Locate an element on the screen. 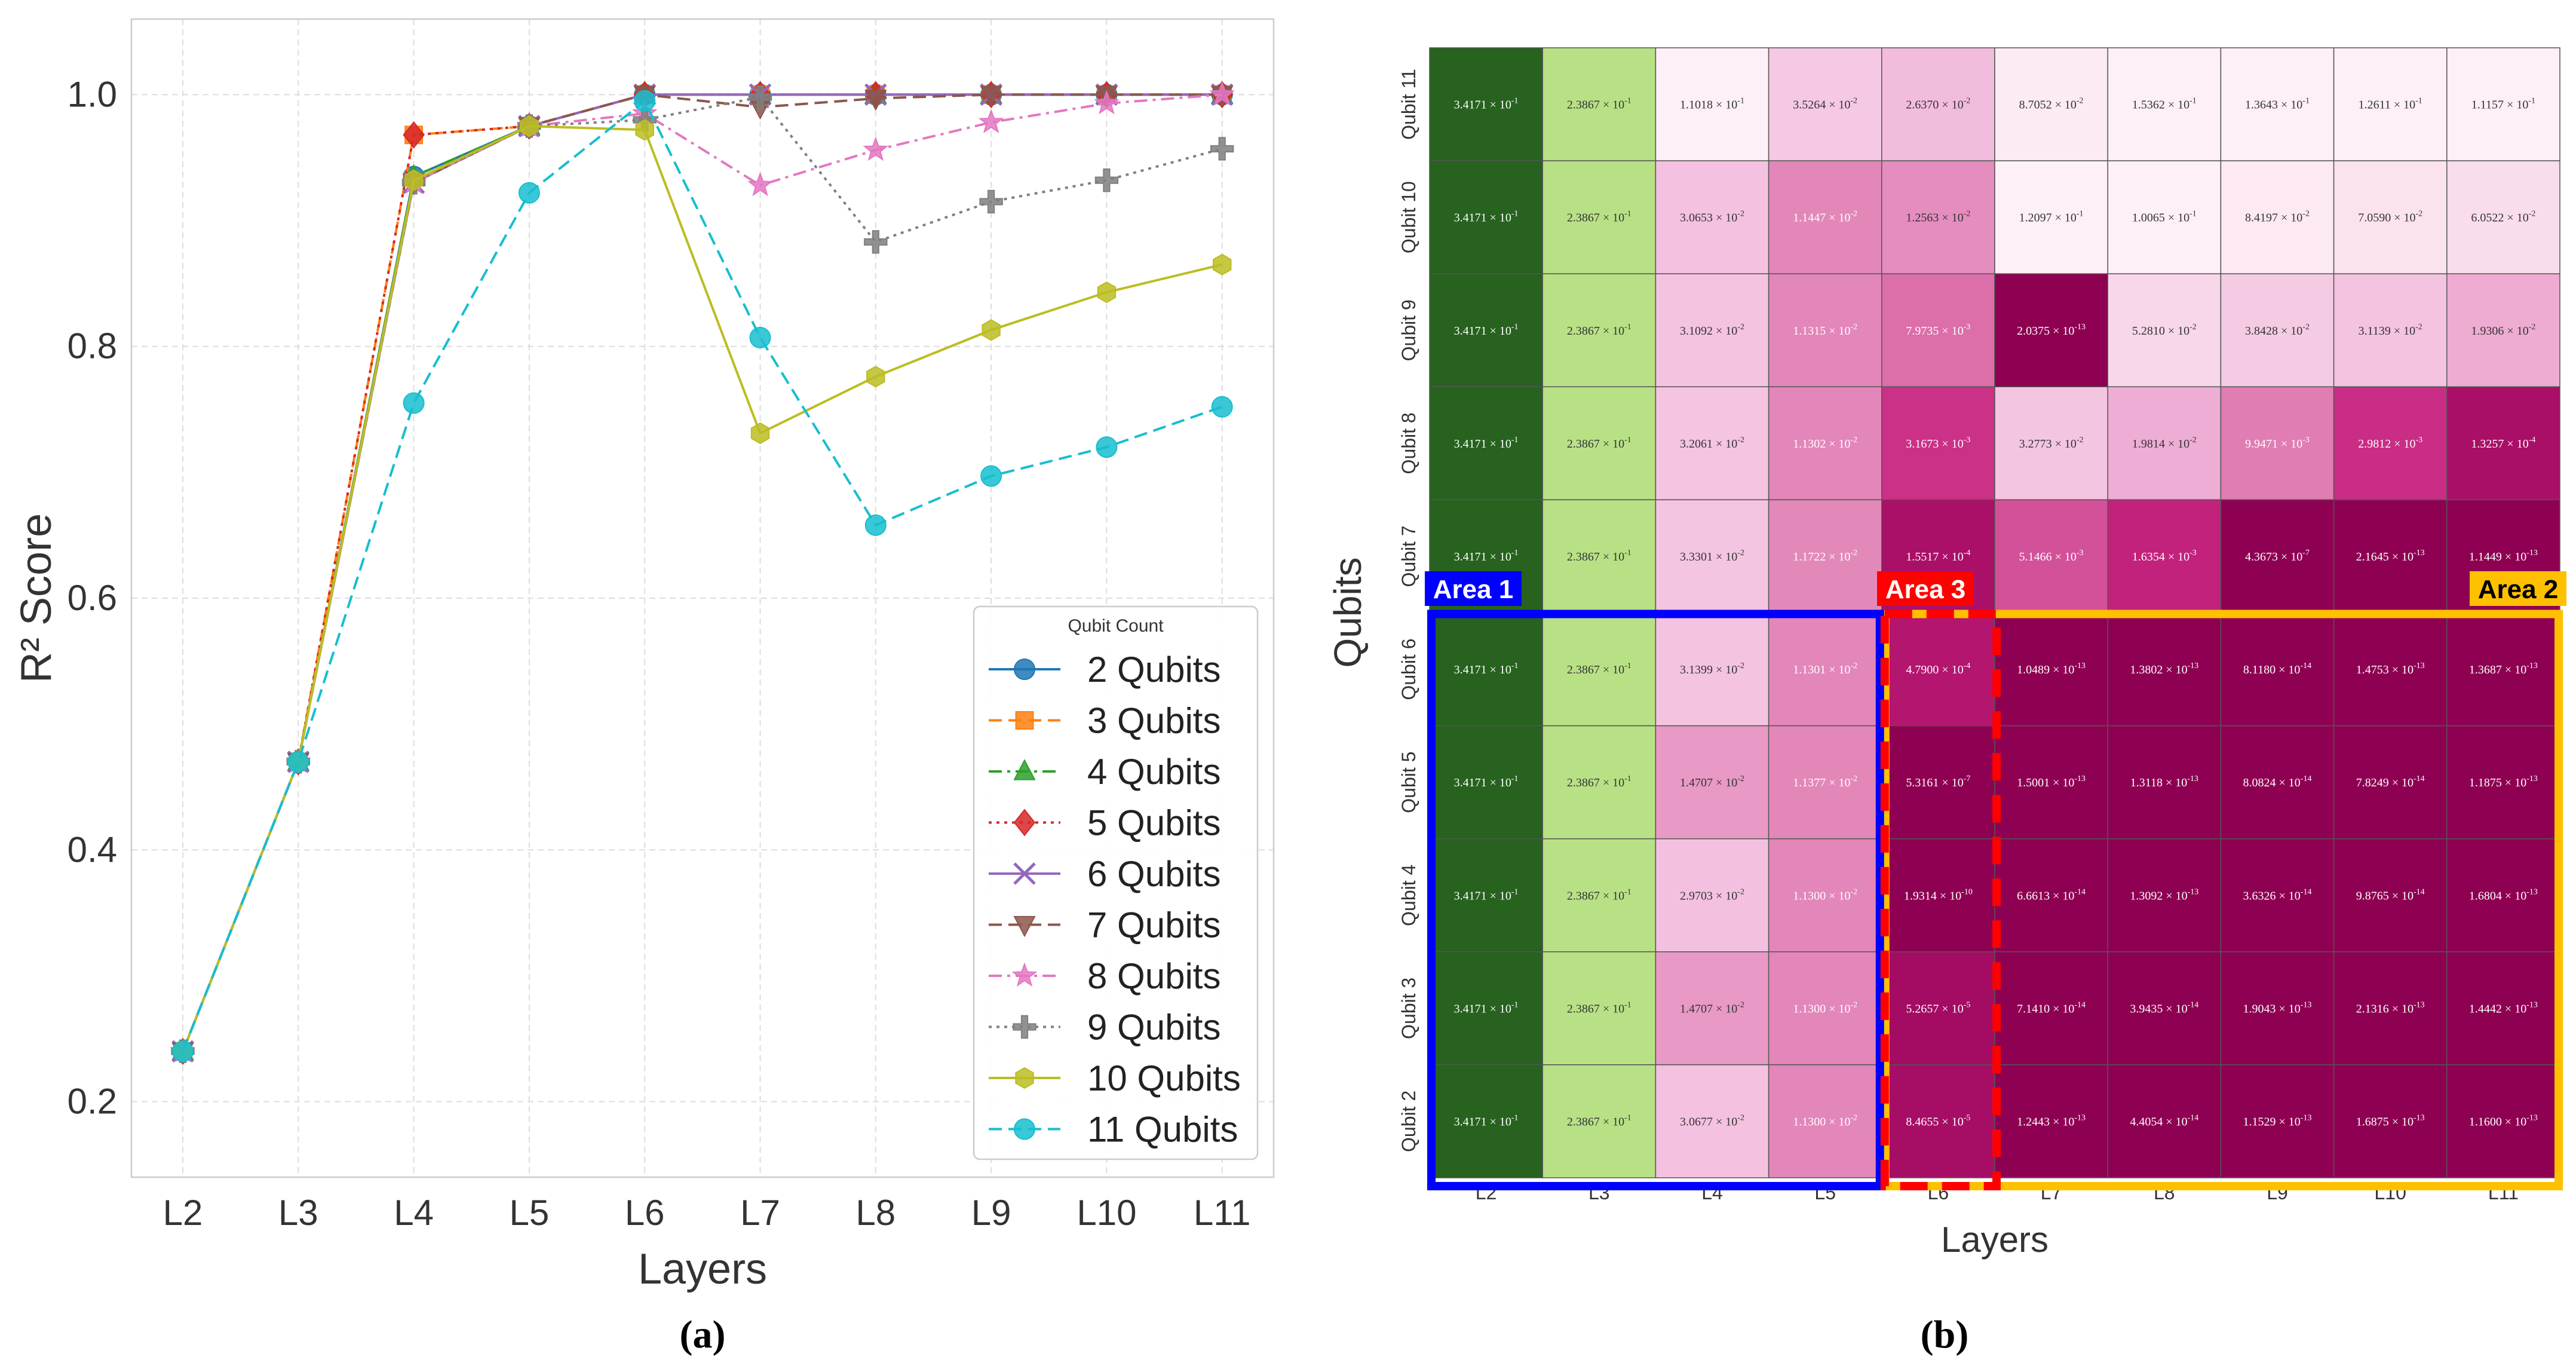 The height and width of the screenshot is (1369, 2576). cell-value-label: 1.9814 × 10⁻² is located at coordinates (2164, 443).